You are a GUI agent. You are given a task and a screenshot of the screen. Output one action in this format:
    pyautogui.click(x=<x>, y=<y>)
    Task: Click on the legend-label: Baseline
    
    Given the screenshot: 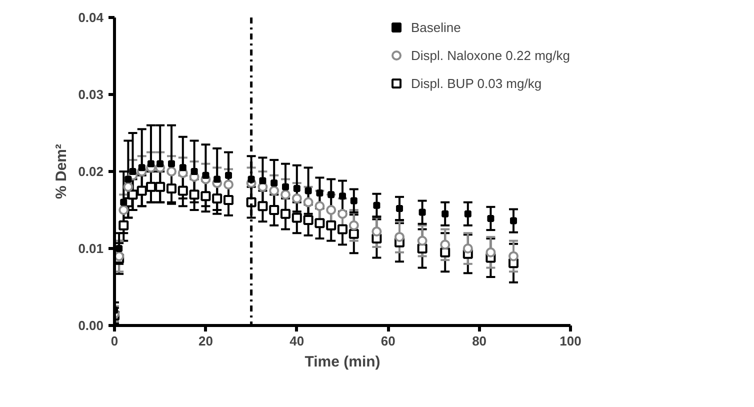 What is the action you would take?
    pyautogui.click(x=436, y=27)
    